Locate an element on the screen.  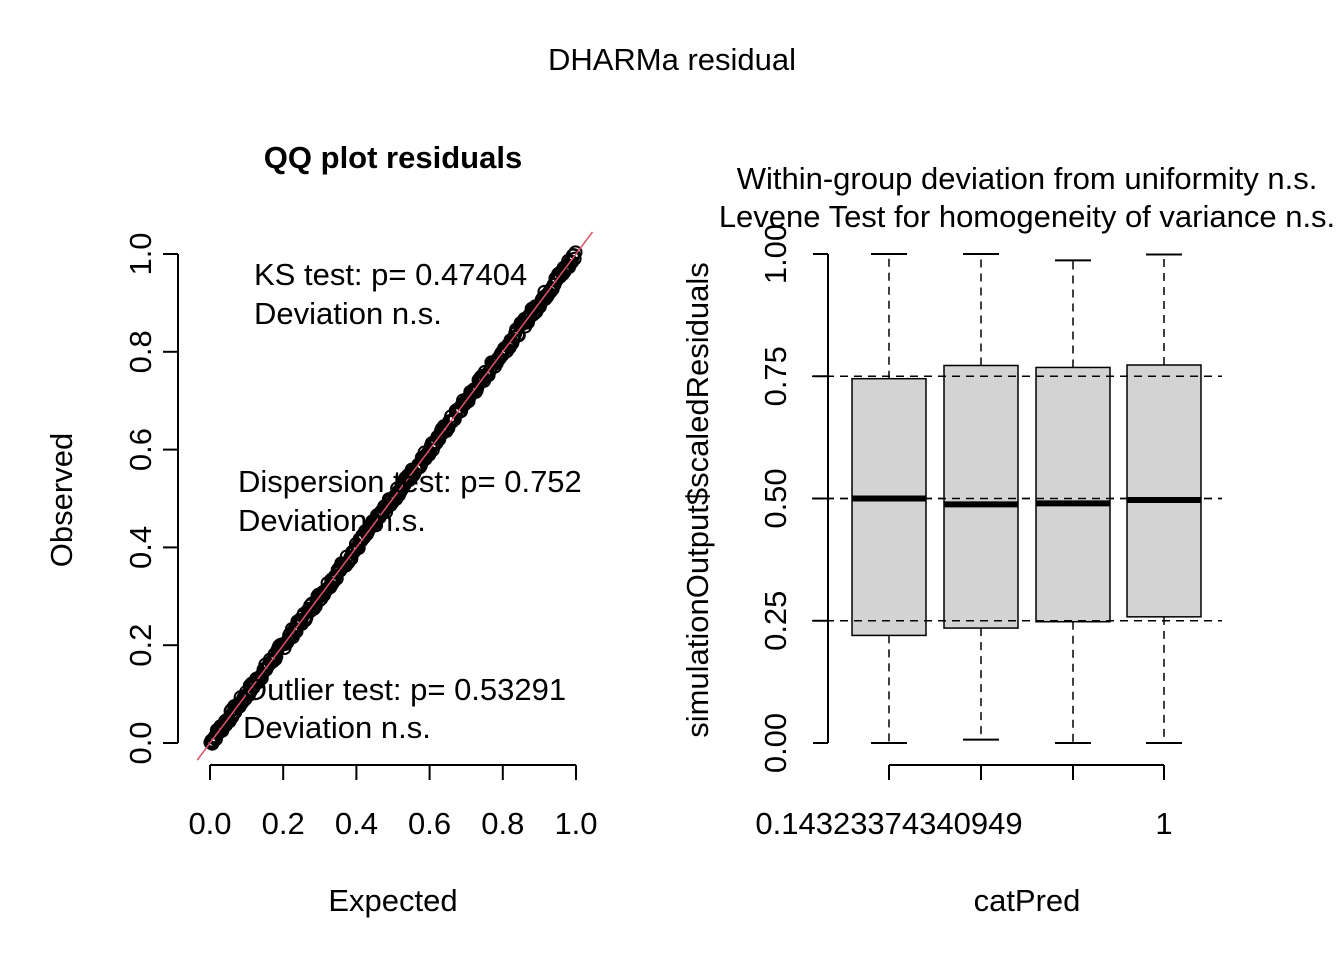
qq-annotation-test: Outlier test: p= 0.53291 is located at coordinates (404, 689).